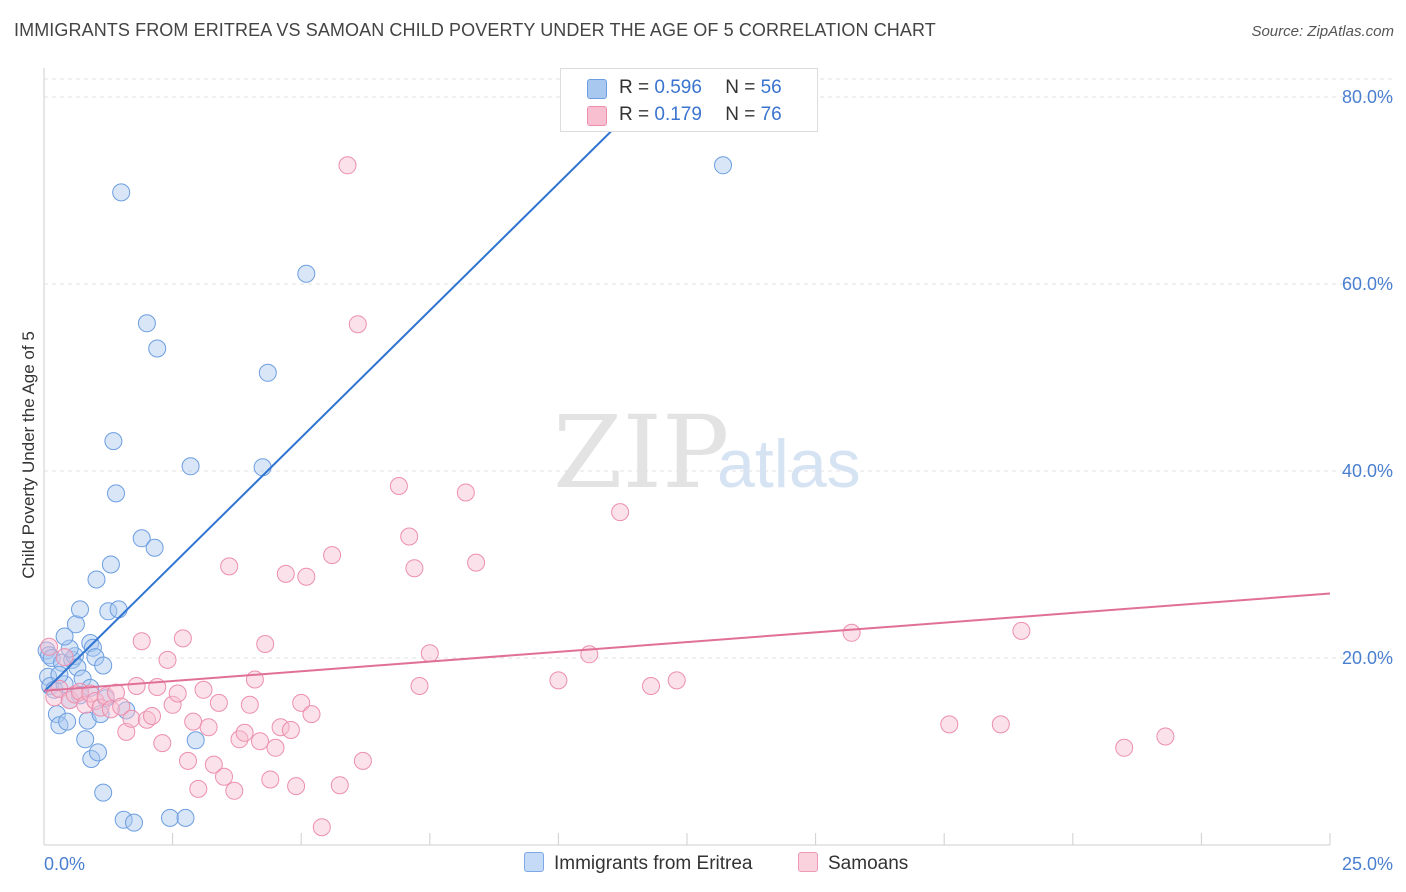 This screenshot has width=1406, height=892. I want to click on x-tick-label: 25.0%, so click(1367, 864).